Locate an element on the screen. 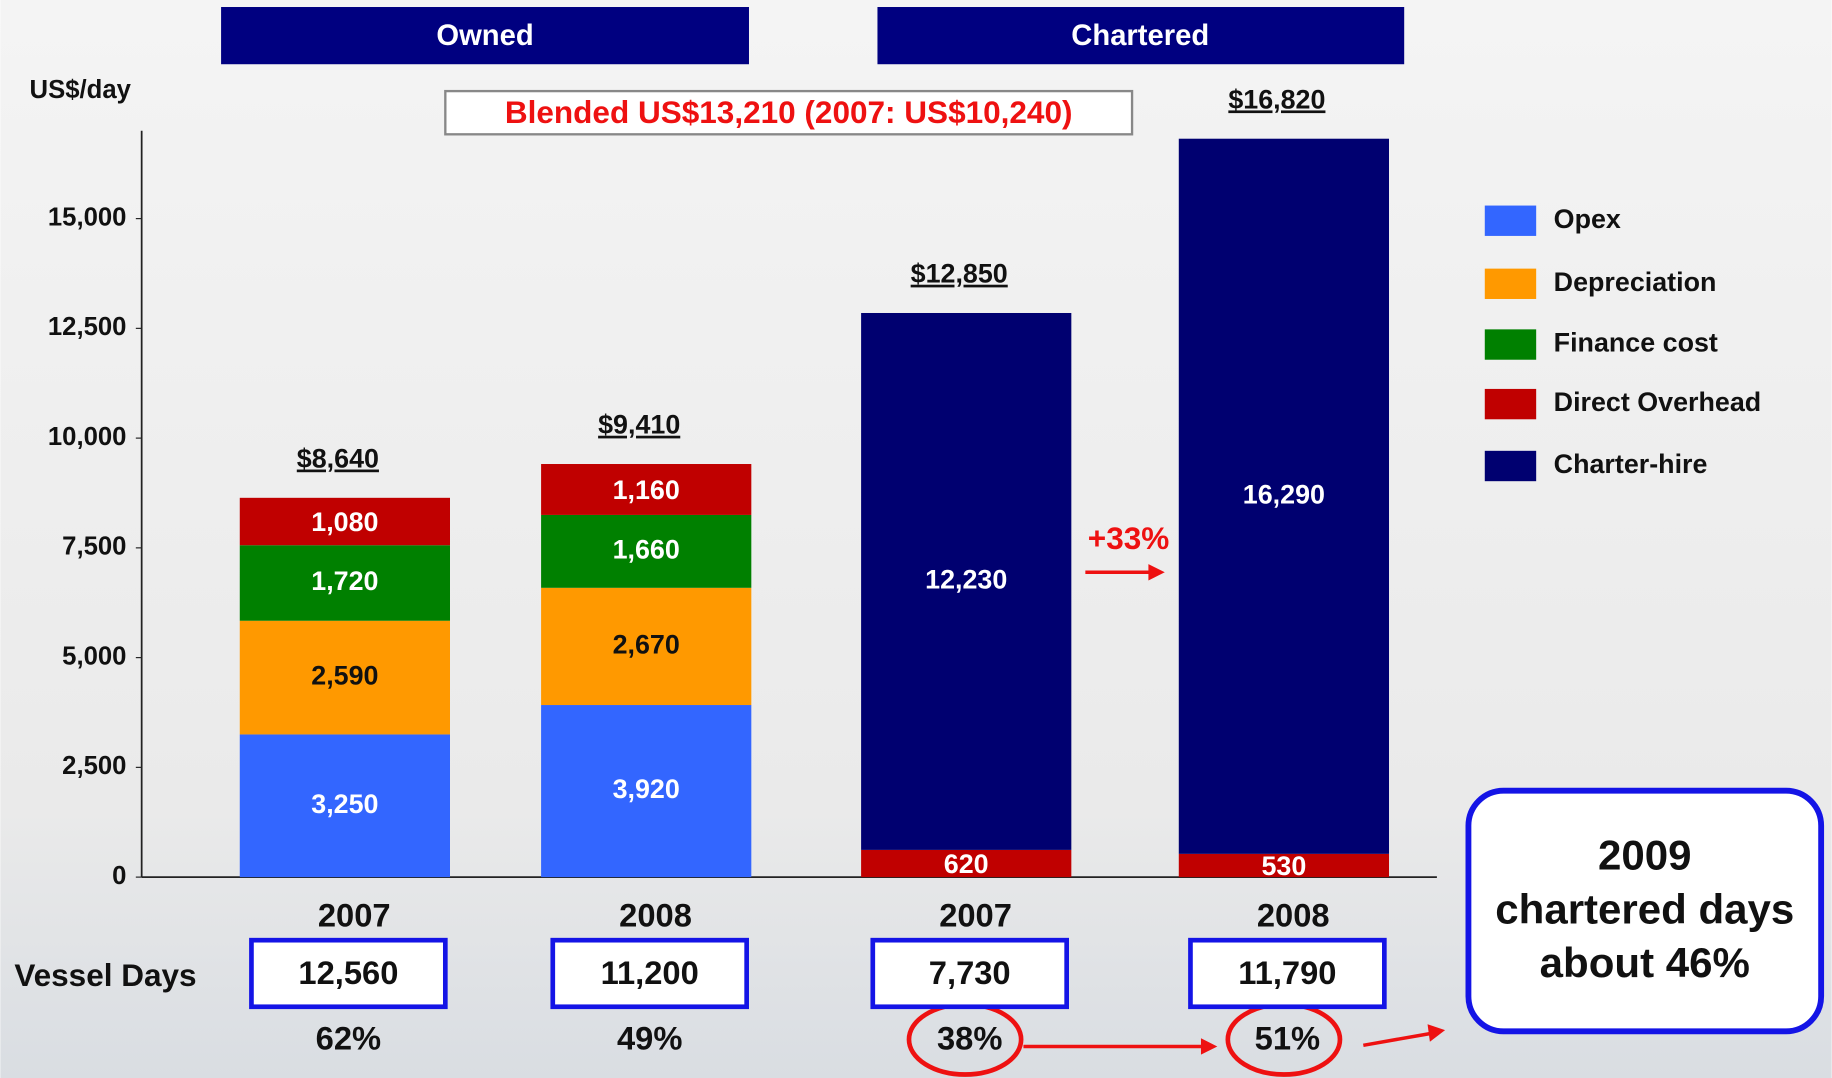  share-value: 62% is located at coordinates (348, 1037).